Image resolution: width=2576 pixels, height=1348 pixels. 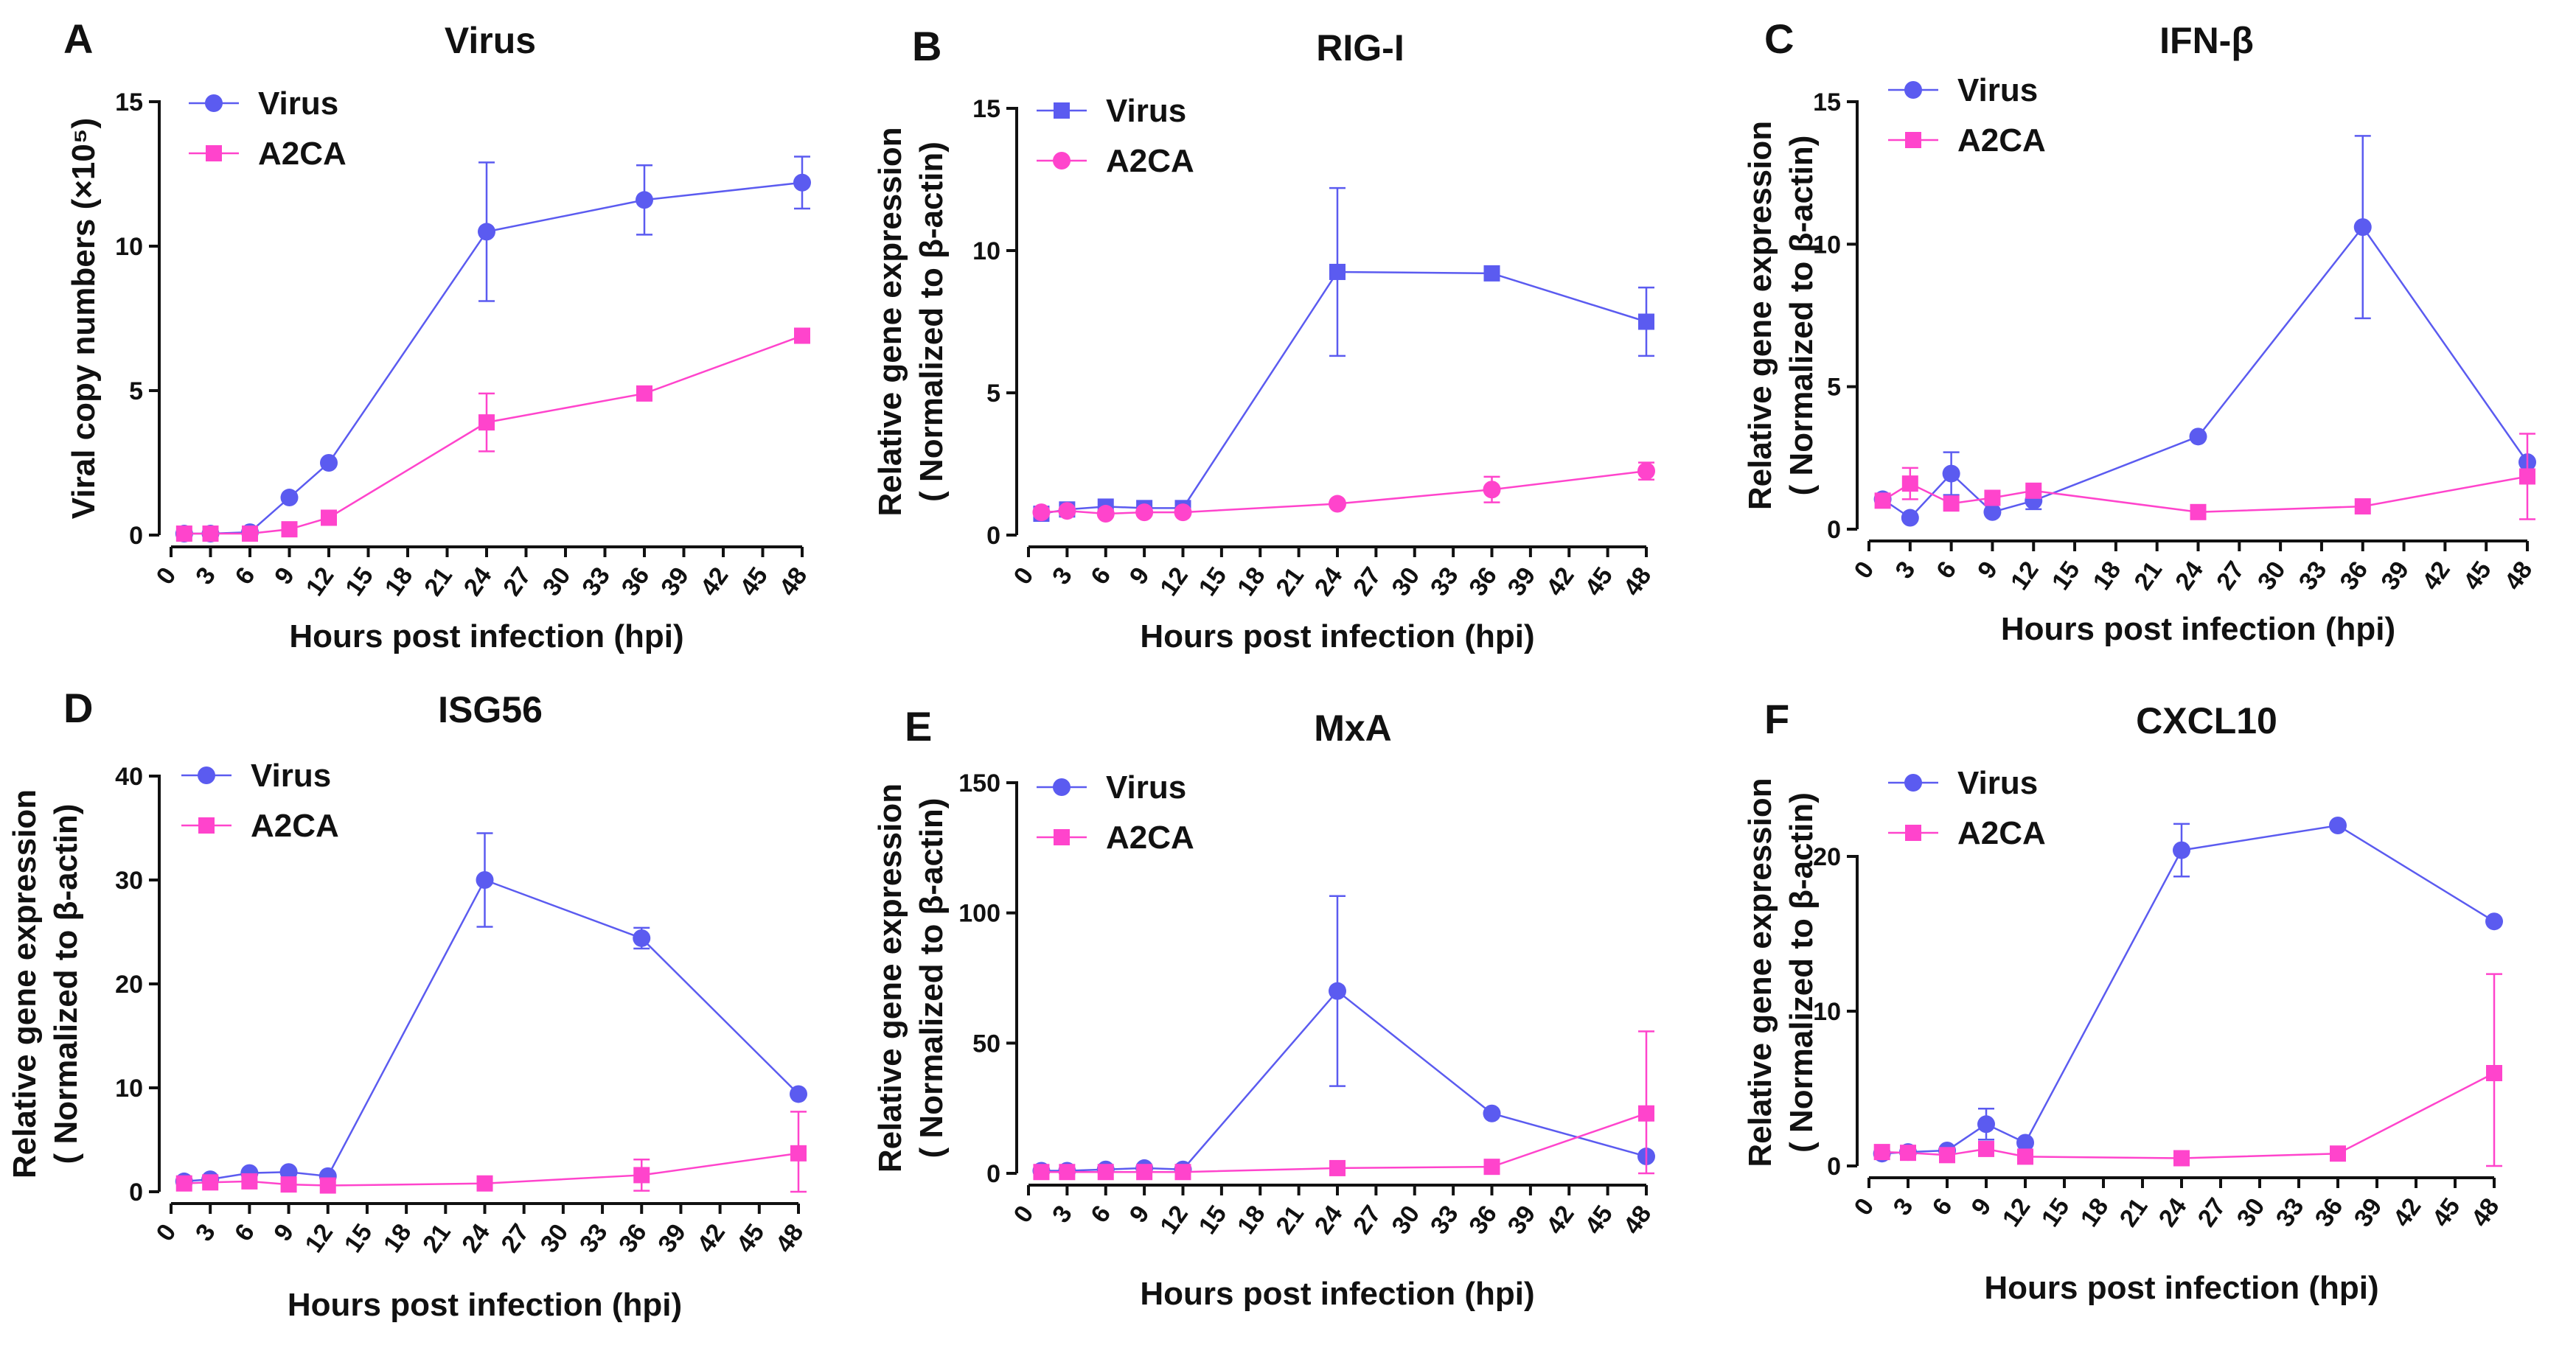 What do you see at coordinates (926, 46) in the screenshot?
I see `panel-letter: B` at bounding box center [926, 46].